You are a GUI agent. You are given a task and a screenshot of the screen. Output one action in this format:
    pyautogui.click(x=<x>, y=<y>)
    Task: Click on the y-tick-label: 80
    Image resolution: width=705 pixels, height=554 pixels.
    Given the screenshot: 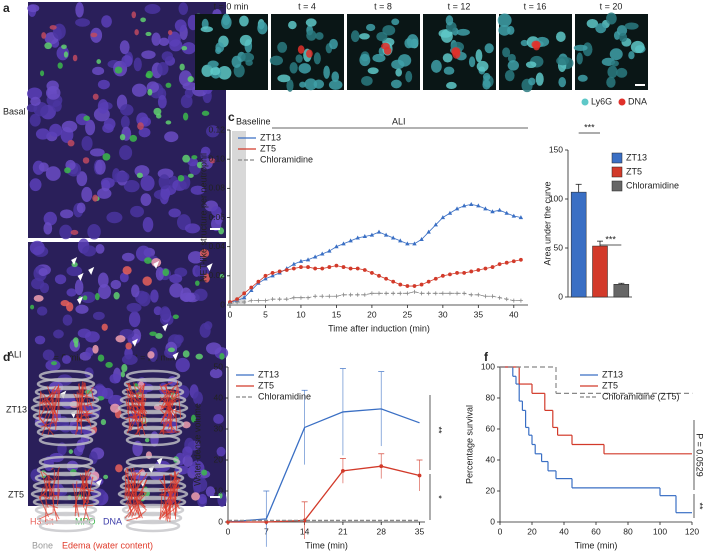 What is the action you would take?
    pyautogui.click(x=491, y=397)
    